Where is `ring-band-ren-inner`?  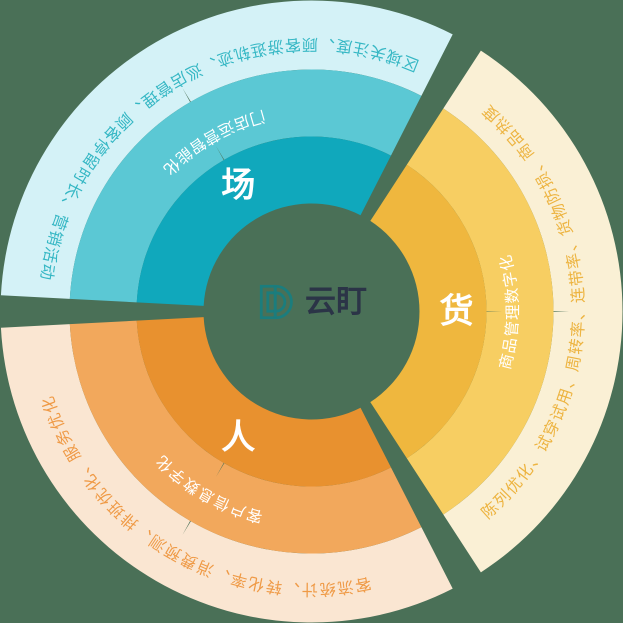 ring-band-ren-inner is located at coordinates (263, 402).